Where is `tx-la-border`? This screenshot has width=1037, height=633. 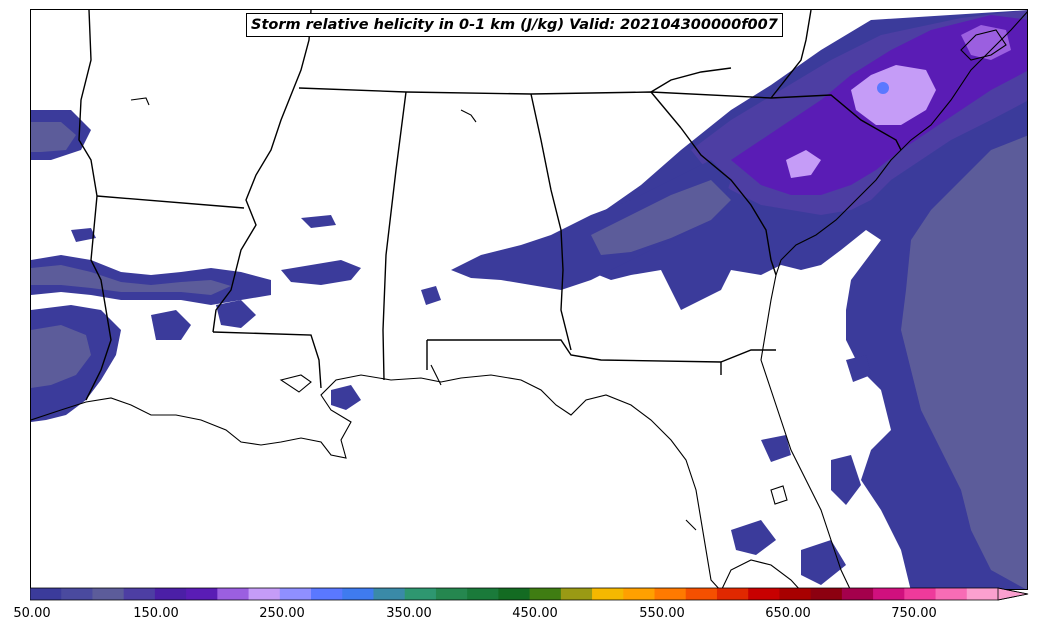
tx-la-border is located at coordinates (98, 298).